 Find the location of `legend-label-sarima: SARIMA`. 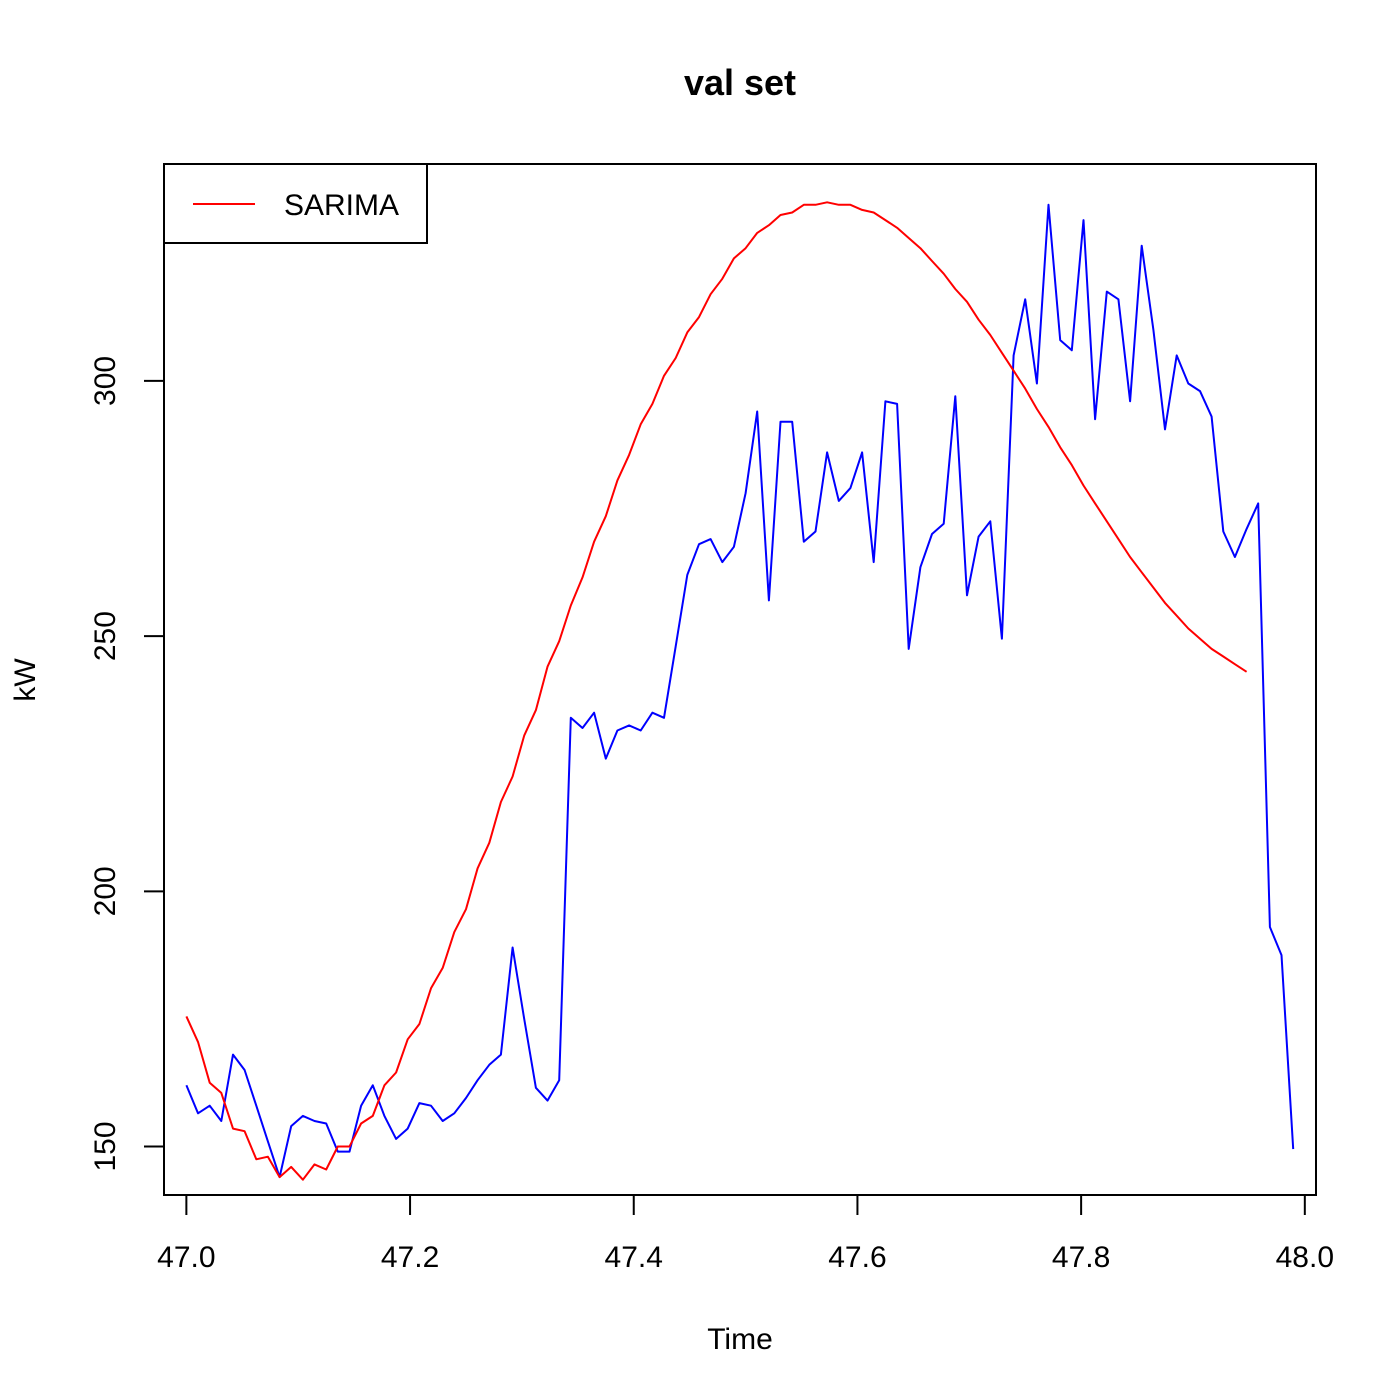

legend-label-sarima: SARIMA is located at coordinates (341, 205).